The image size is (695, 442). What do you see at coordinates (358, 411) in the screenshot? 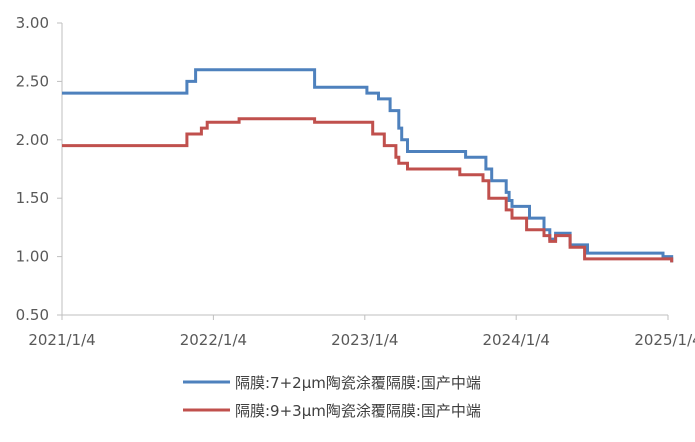
I see `legend-label-2: 隔膜:9+3μm陶瓷涂覆隔膜:国产中端` at bounding box center [358, 411].